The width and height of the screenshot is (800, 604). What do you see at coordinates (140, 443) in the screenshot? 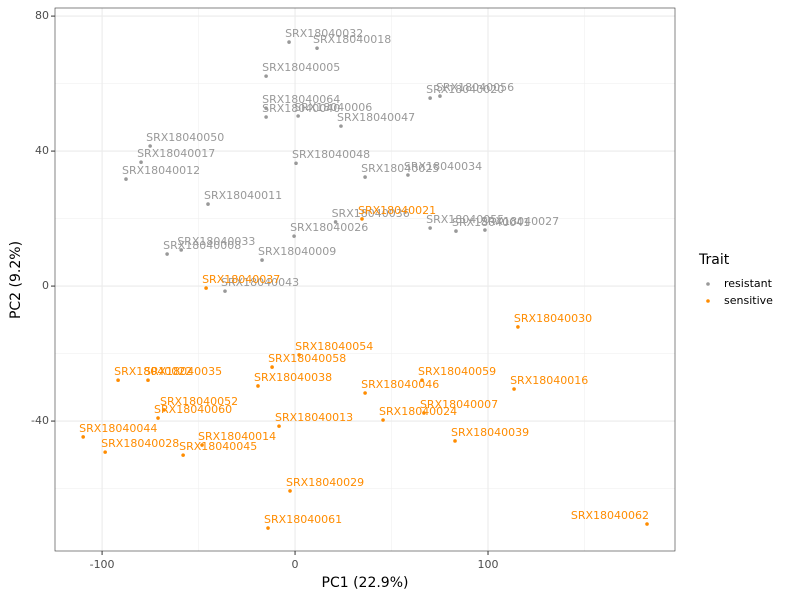
I see `point-label: SRX18040028` at bounding box center [140, 443].